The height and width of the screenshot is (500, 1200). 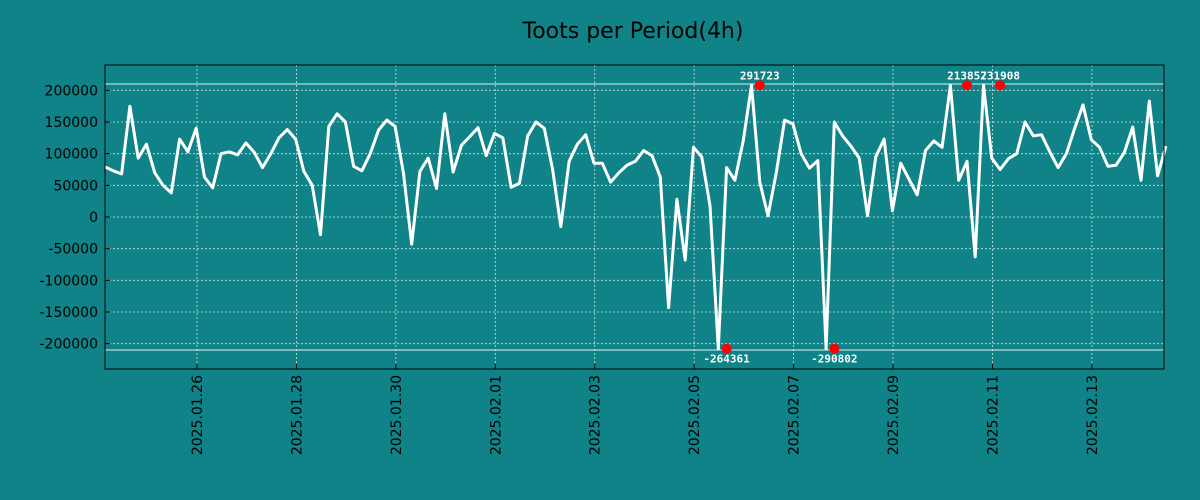 I want to click on y-tick-label: -150000, so click(x=69, y=313).